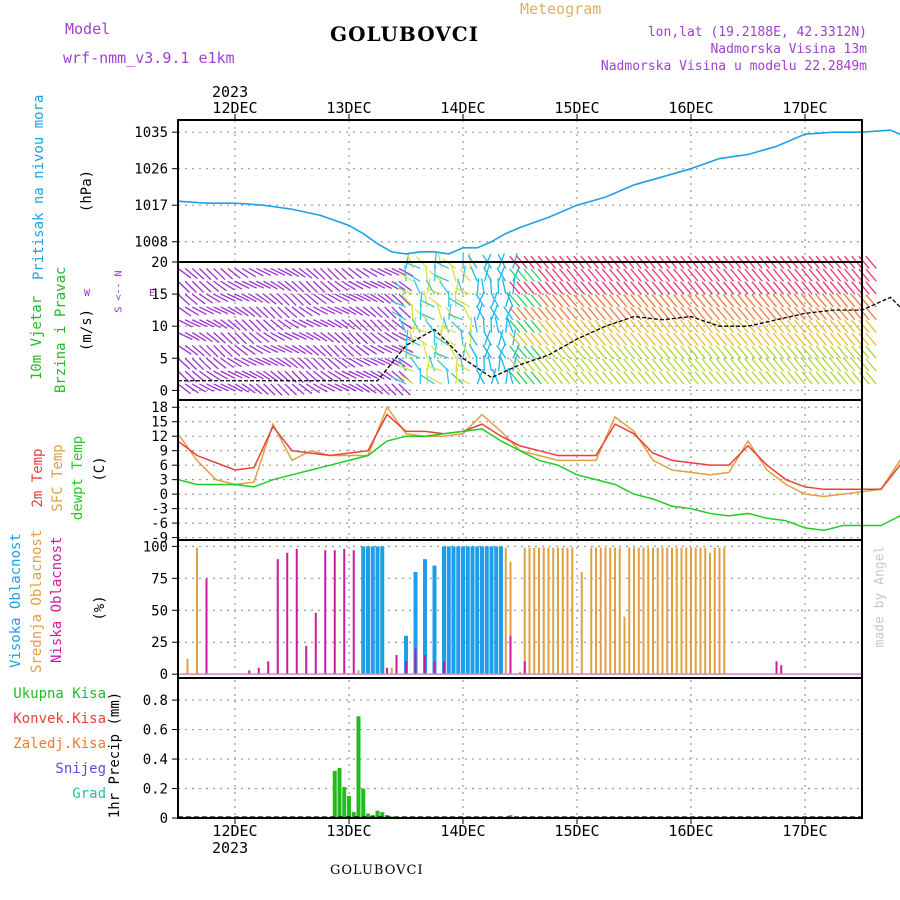 Image resolution: width=900 pixels, height=900 pixels. I want to click on model-value: wrf-nmm_v3.9.1 e1km, so click(149, 58).